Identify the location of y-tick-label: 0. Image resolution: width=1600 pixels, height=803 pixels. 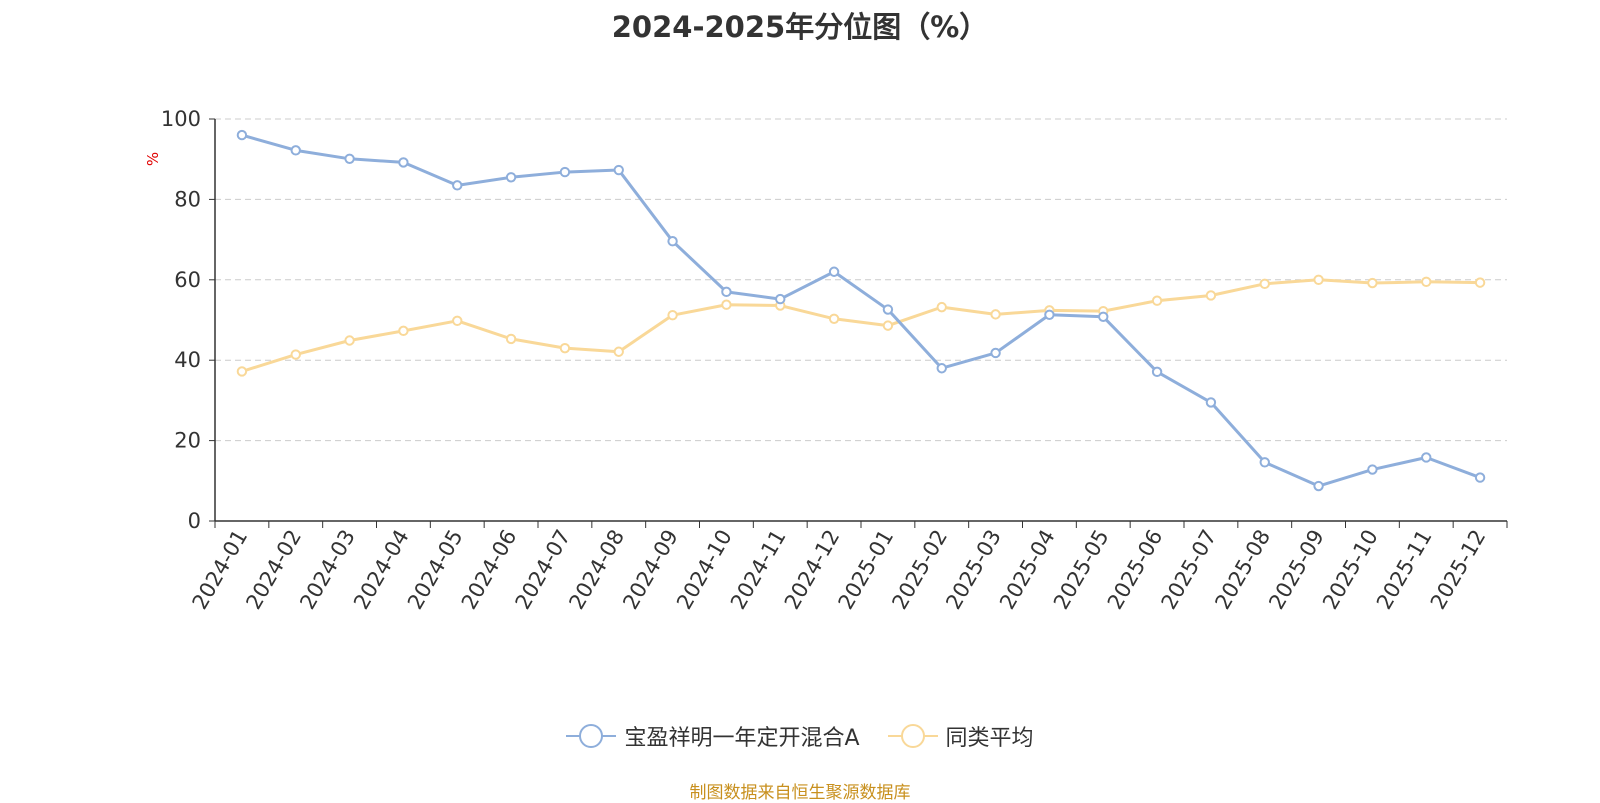
(194, 521).